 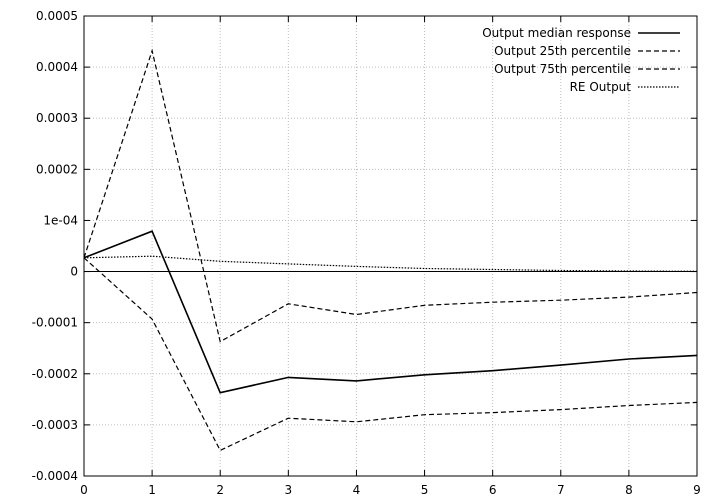 I want to click on x-tick-label: 1, so click(x=152, y=490).